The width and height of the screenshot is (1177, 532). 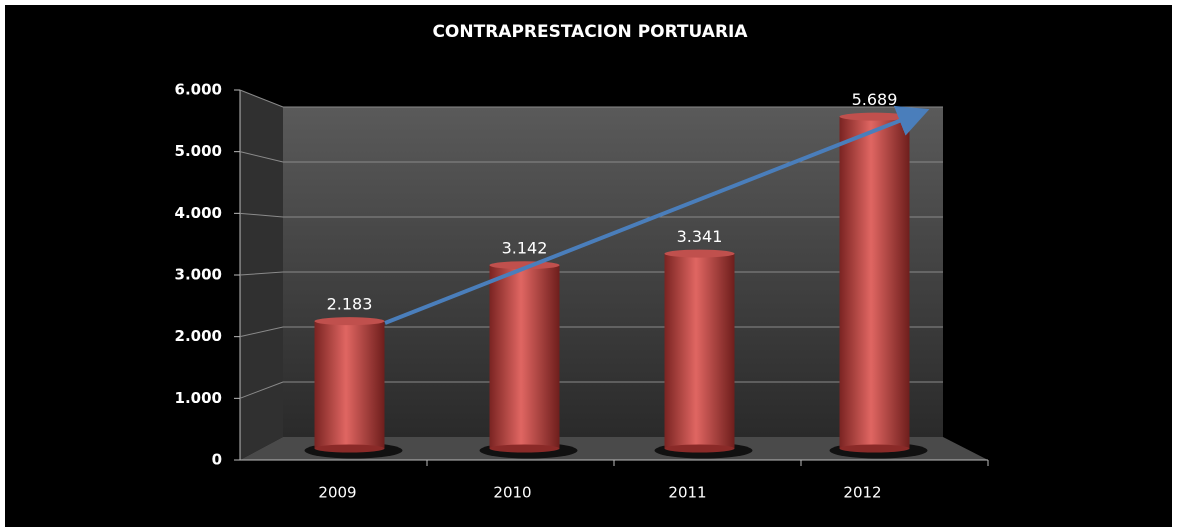 What do you see at coordinates (198, 90) in the screenshot?
I see `y-tick-label: 6.000` at bounding box center [198, 90].